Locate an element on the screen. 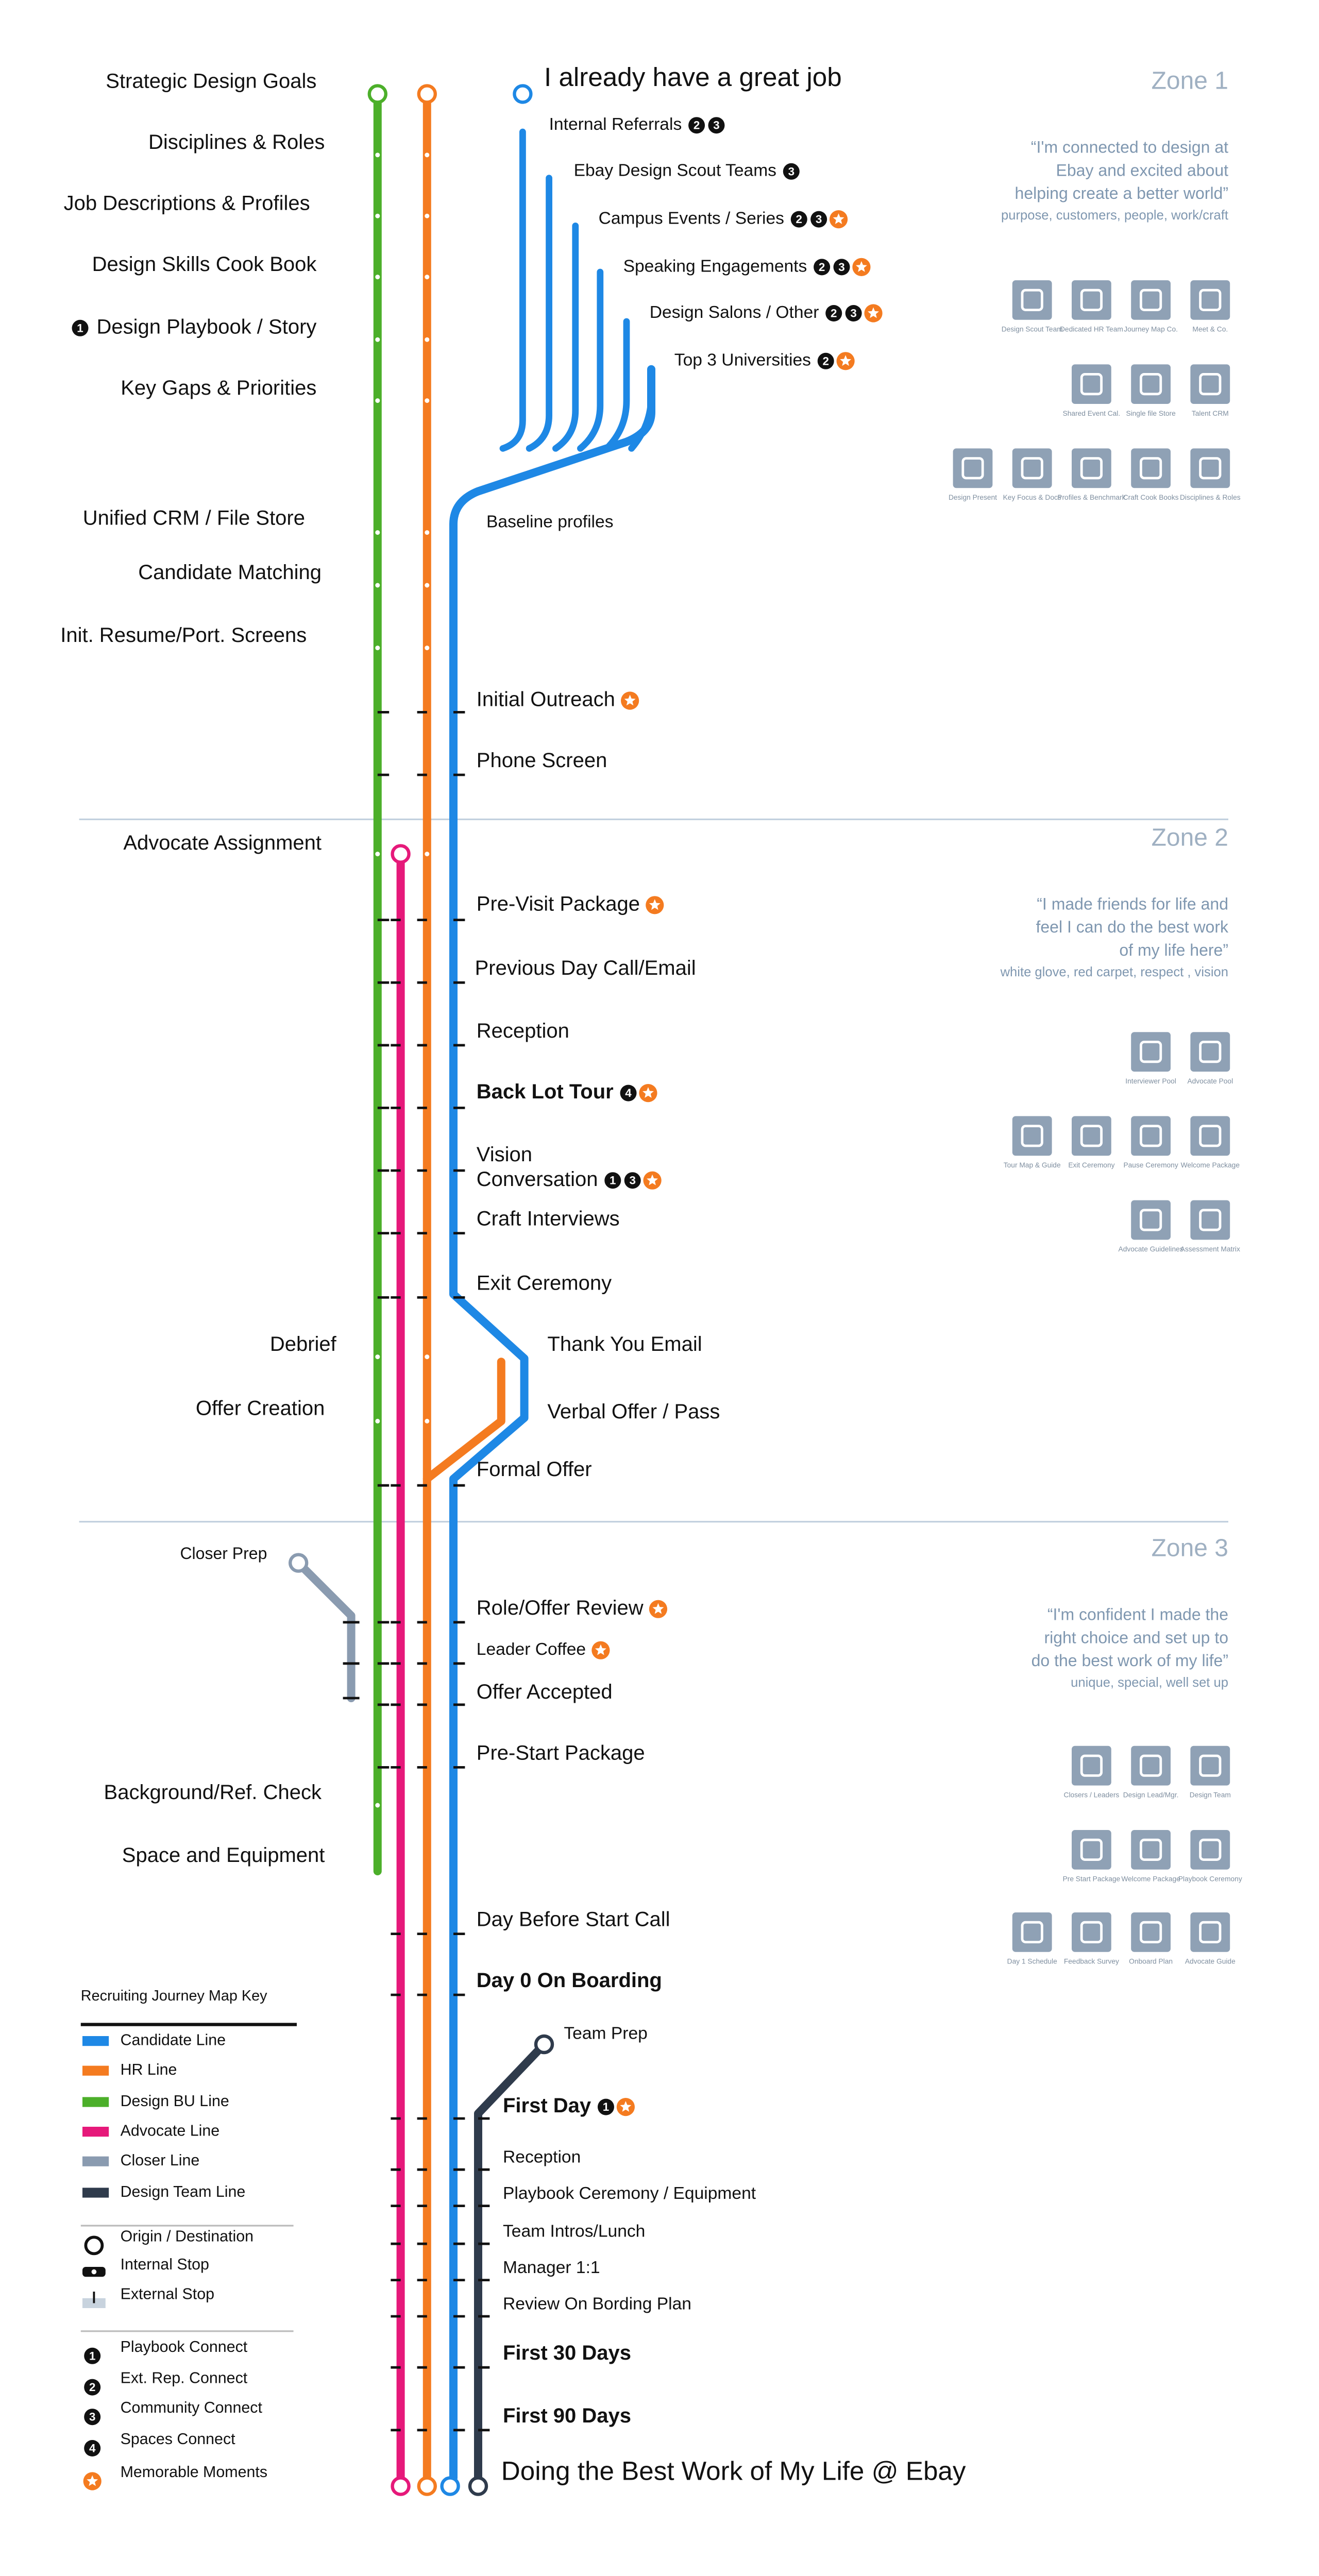  resource-label: Tour Map & Guide is located at coordinates (1032, 1165).